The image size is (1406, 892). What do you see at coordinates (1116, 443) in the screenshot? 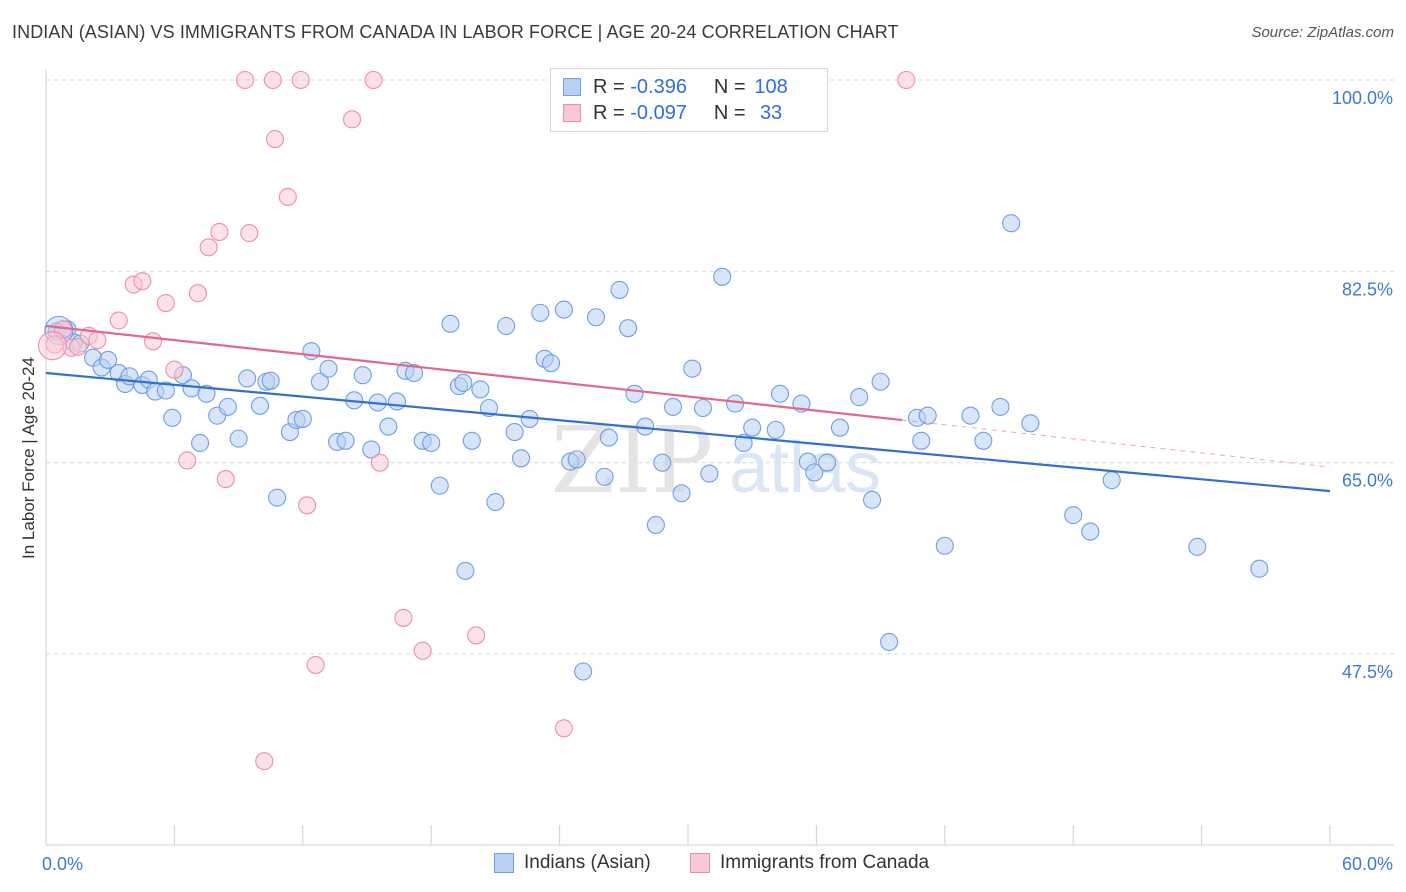
I see `canada-trendline-extension` at bounding box center [1116, 443].